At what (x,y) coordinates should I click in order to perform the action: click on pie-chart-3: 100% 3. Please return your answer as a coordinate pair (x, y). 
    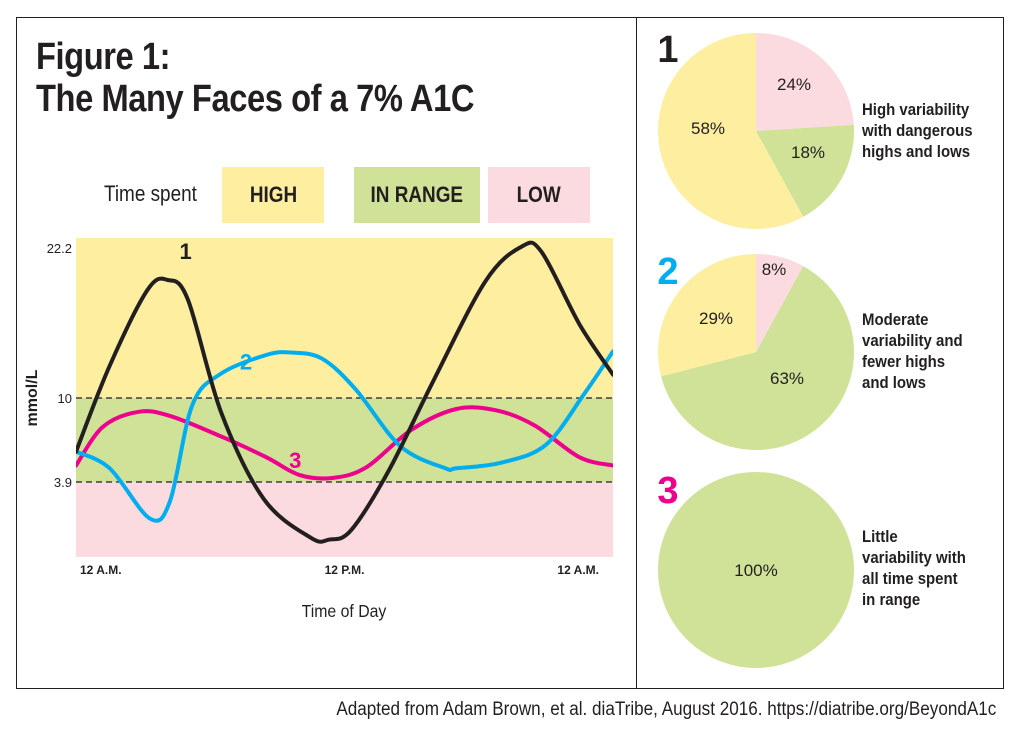
    Looking at the image, I should click on (755, 569).